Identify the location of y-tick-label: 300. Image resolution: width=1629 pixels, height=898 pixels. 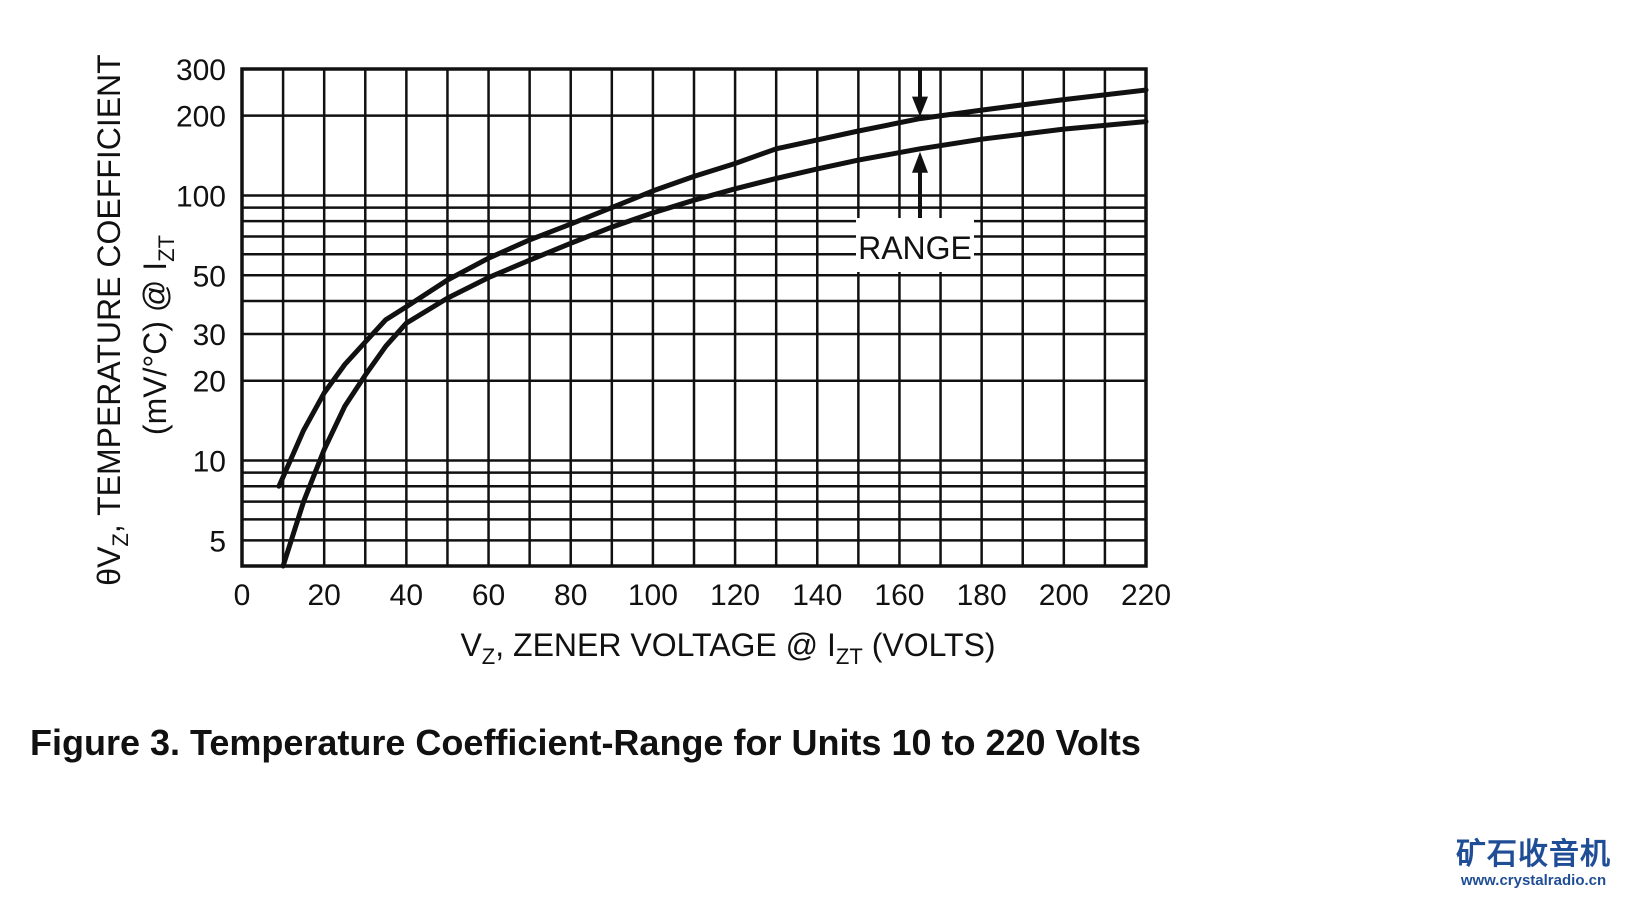
(201, 70).